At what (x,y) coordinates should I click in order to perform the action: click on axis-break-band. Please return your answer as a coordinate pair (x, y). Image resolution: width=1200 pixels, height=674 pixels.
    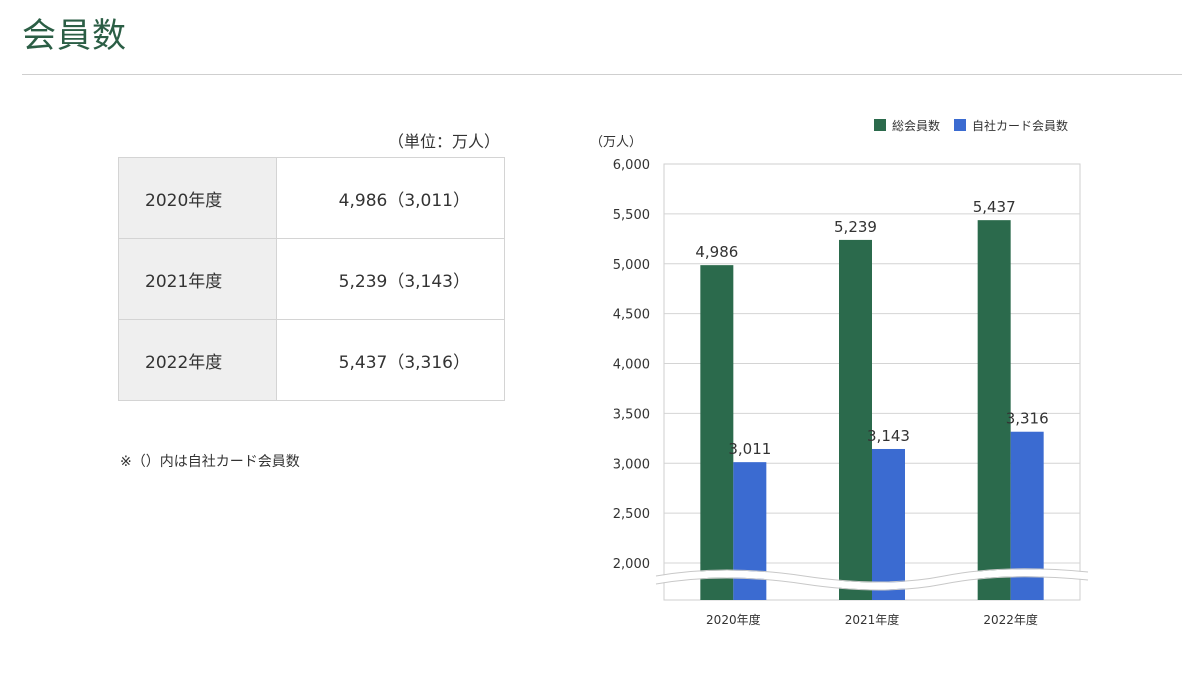
    Looking at the image, I should click on (872, 579).